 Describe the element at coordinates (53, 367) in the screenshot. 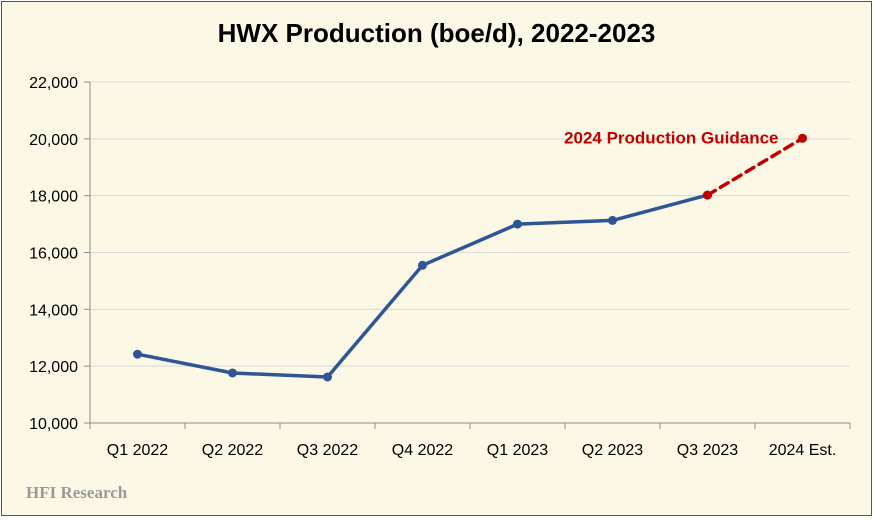

I see `y-tick-label: 12,000` at that location.